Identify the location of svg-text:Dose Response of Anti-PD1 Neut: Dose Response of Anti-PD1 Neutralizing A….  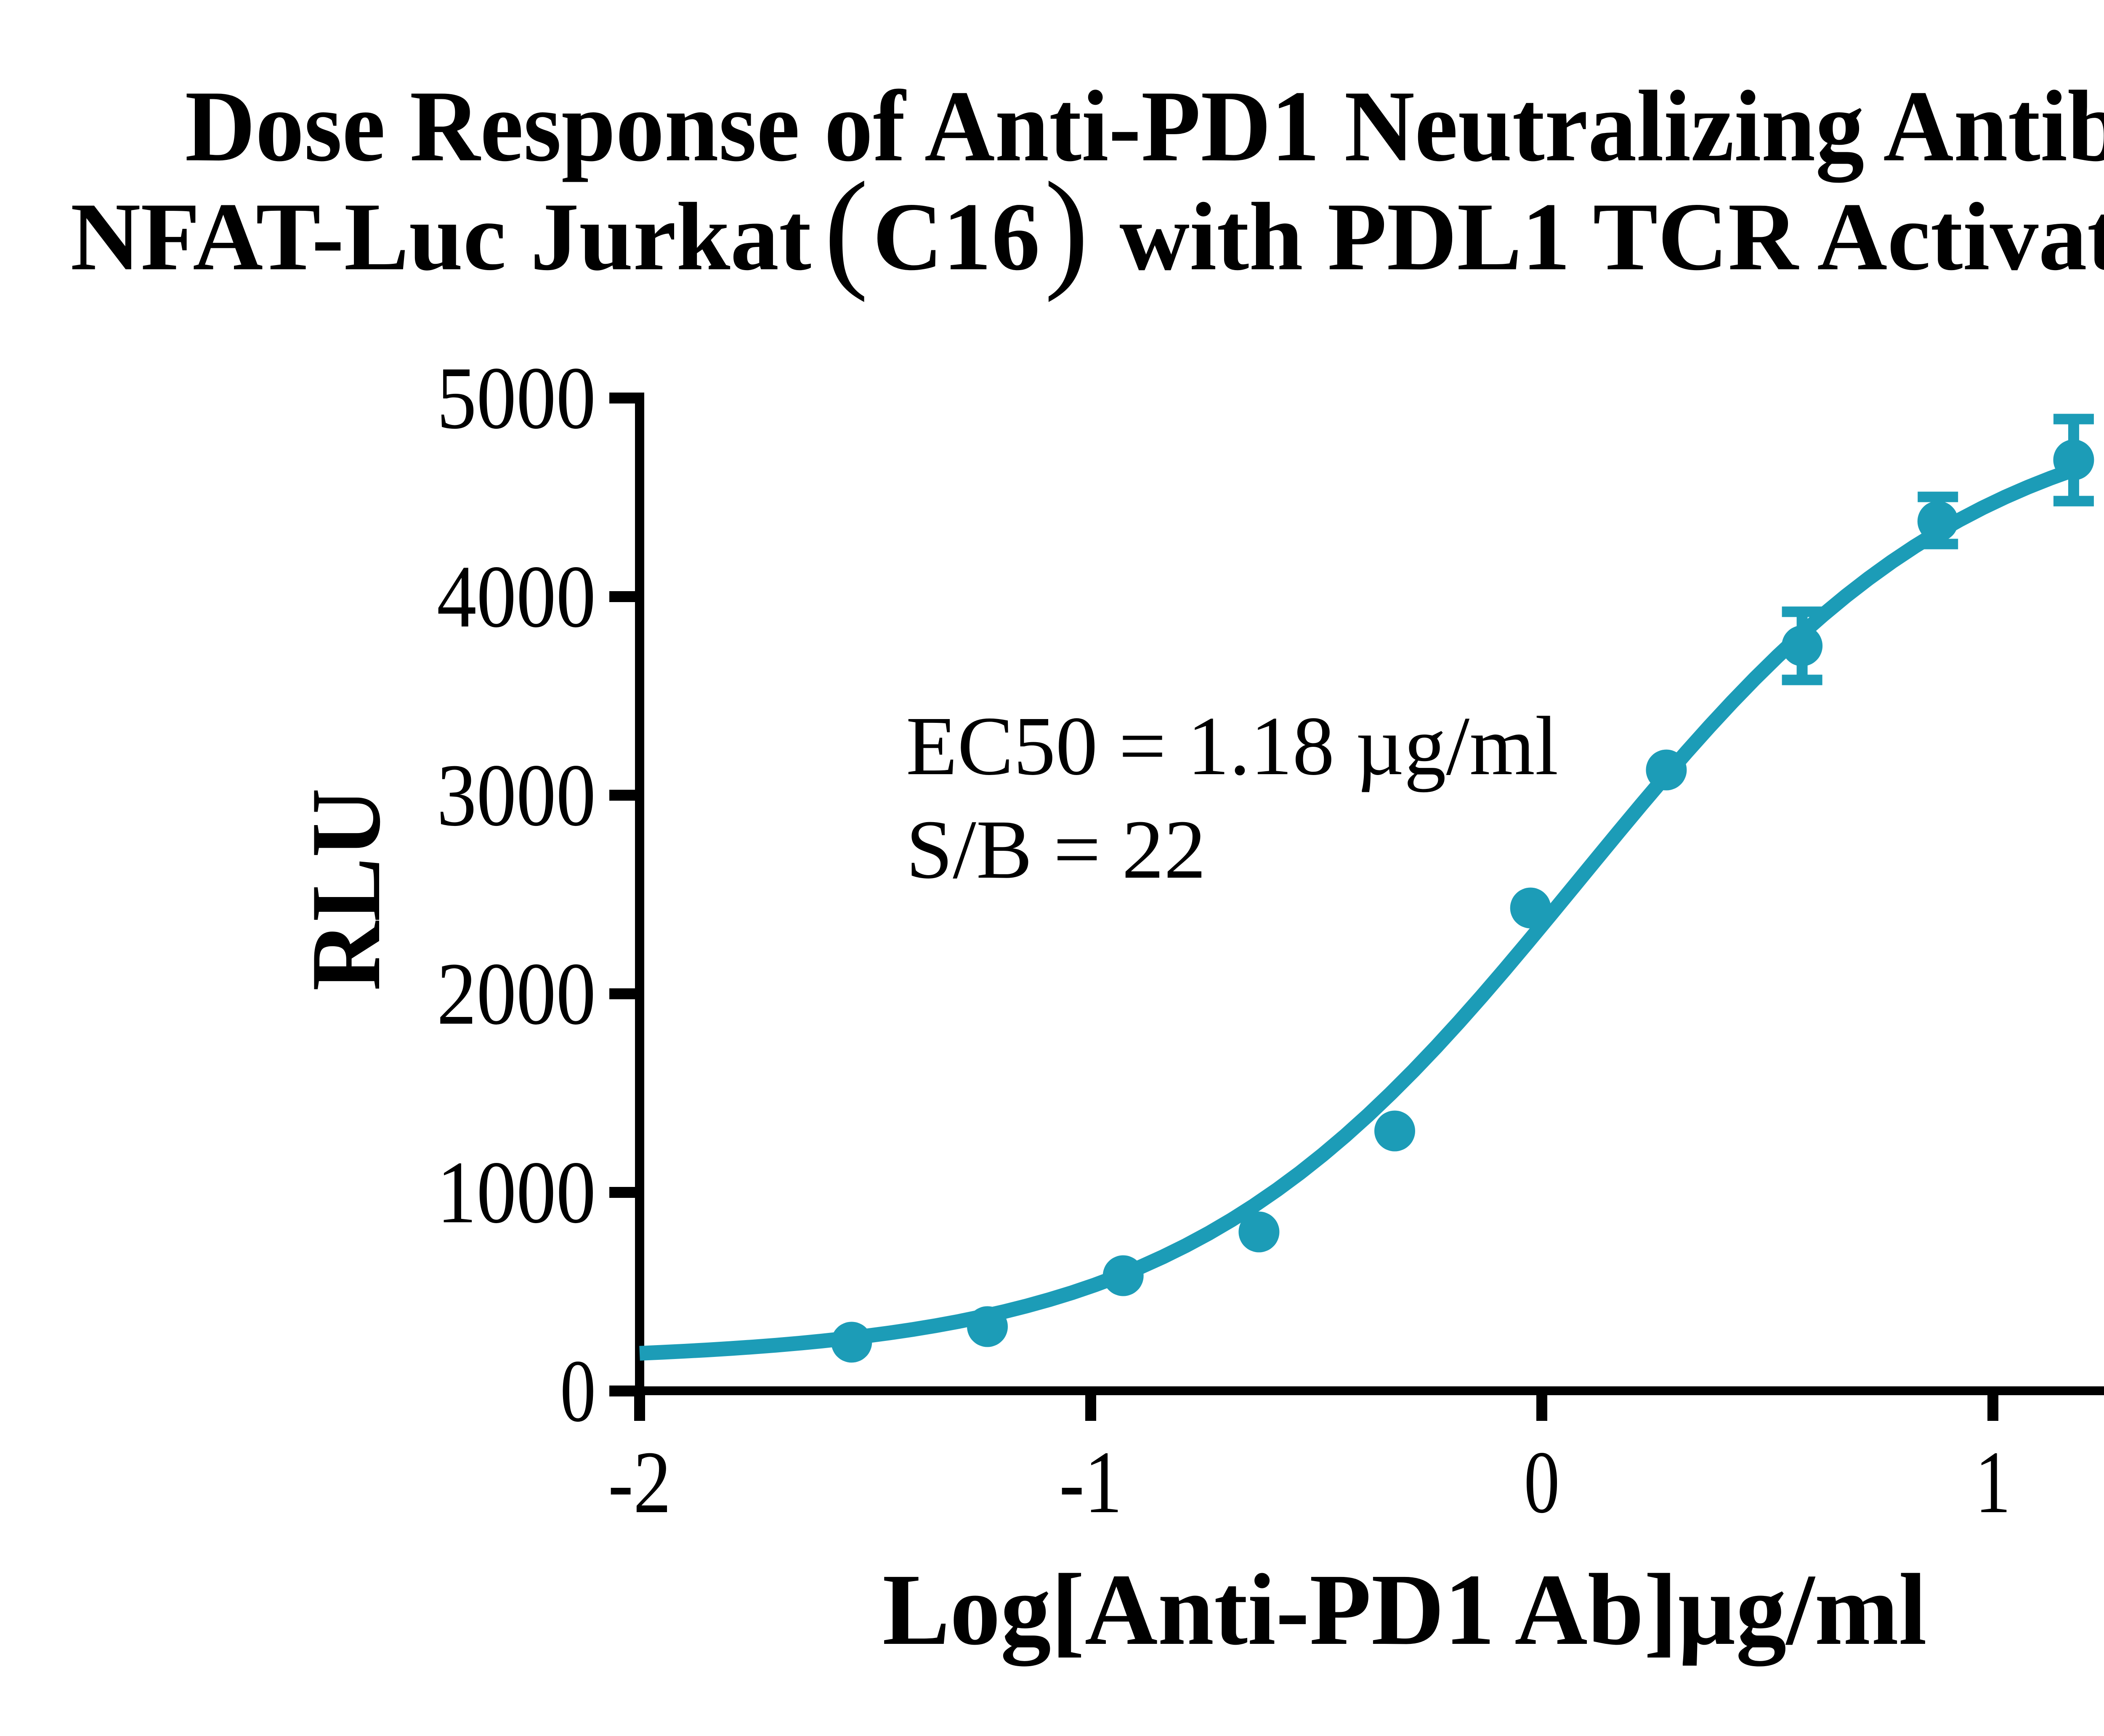
(1144, 127).